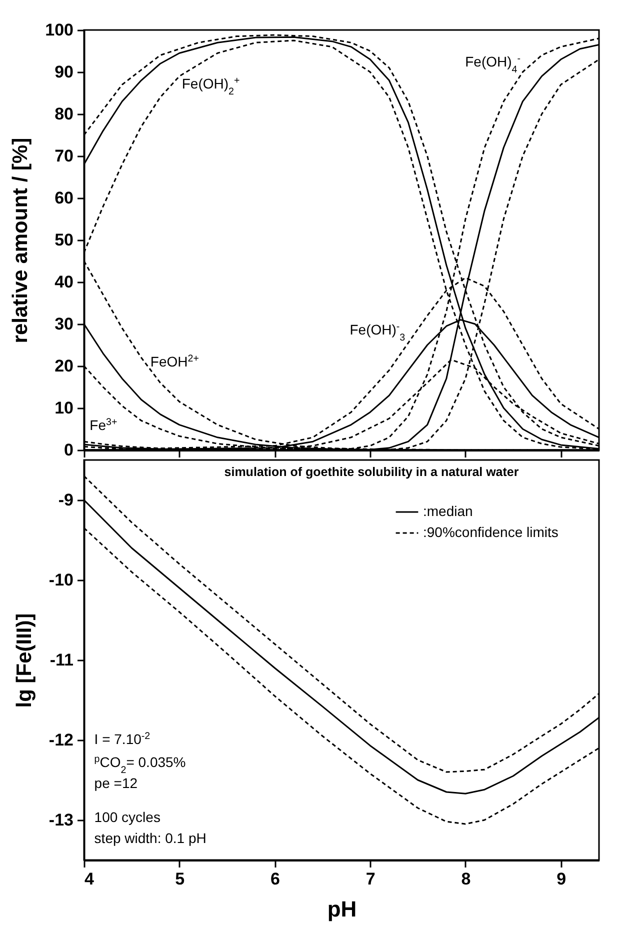 This screenshot has height=937, width=627. Describe the element at coordinates (561, 879) in the screenshot. I see `x-tick-label: 9` at that location.